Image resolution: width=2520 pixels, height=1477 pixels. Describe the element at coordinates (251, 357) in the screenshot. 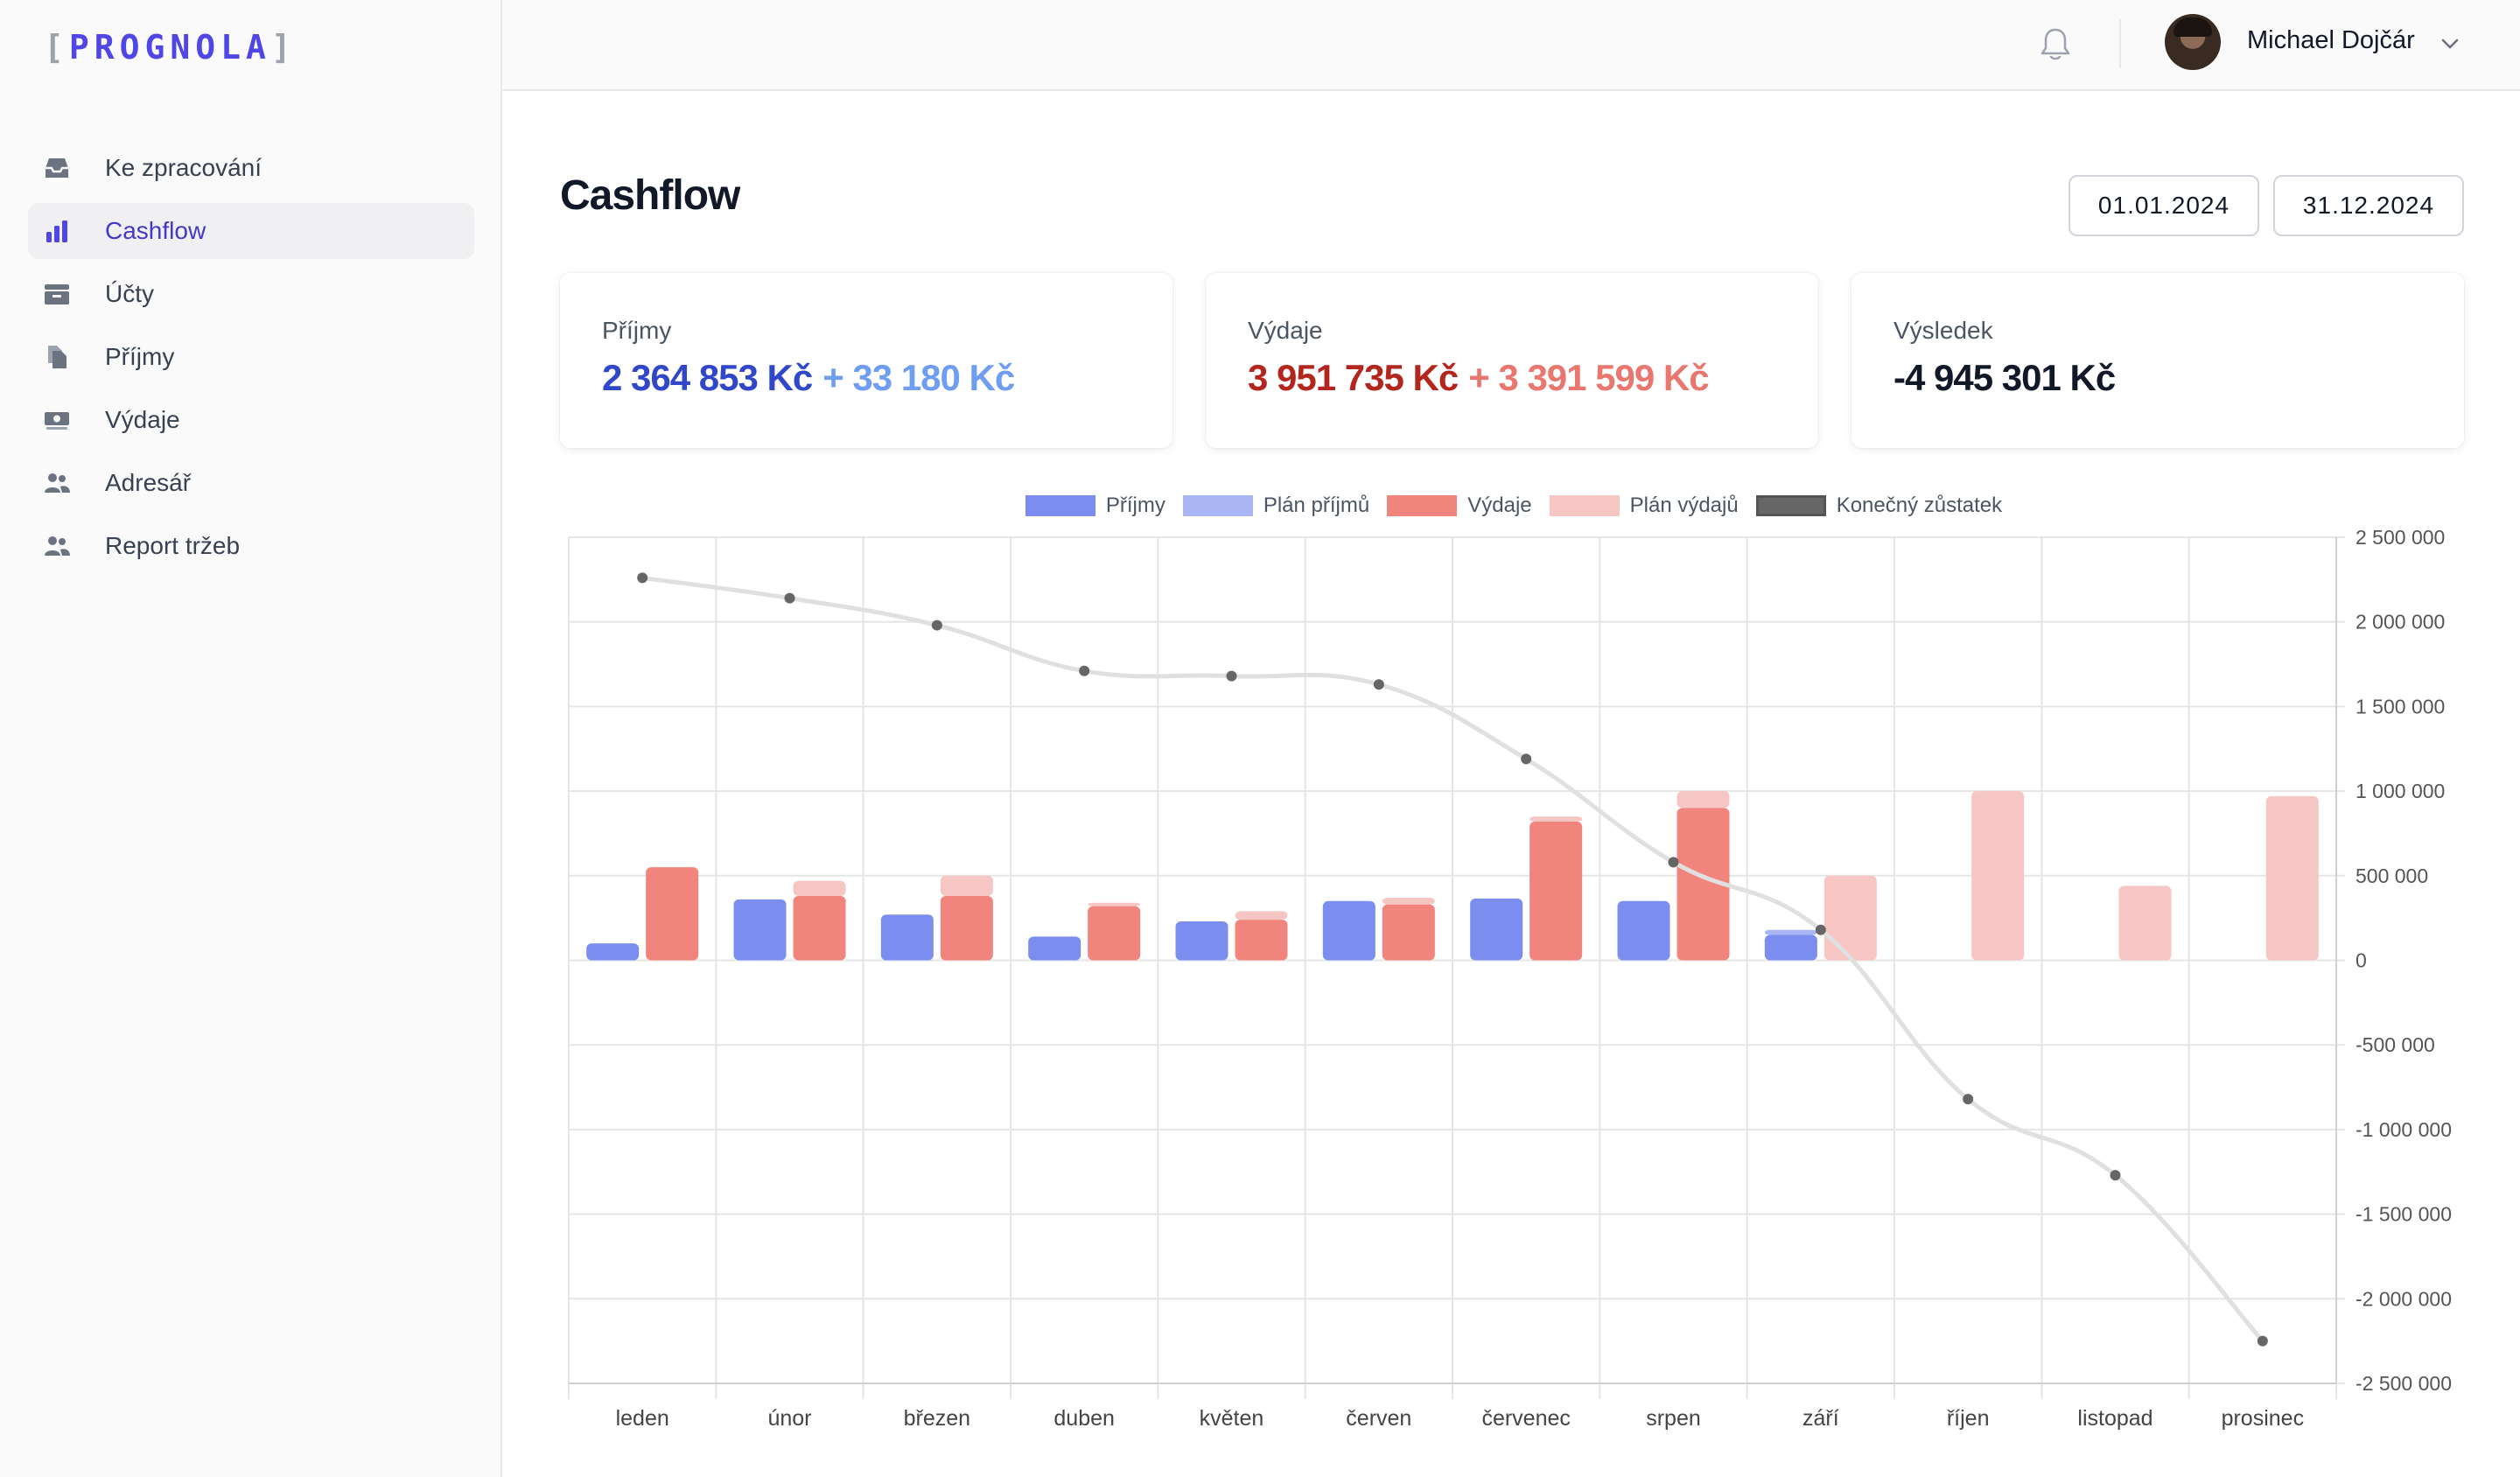

I see `sidebar-item-prijmy: Příjmy` at that location.